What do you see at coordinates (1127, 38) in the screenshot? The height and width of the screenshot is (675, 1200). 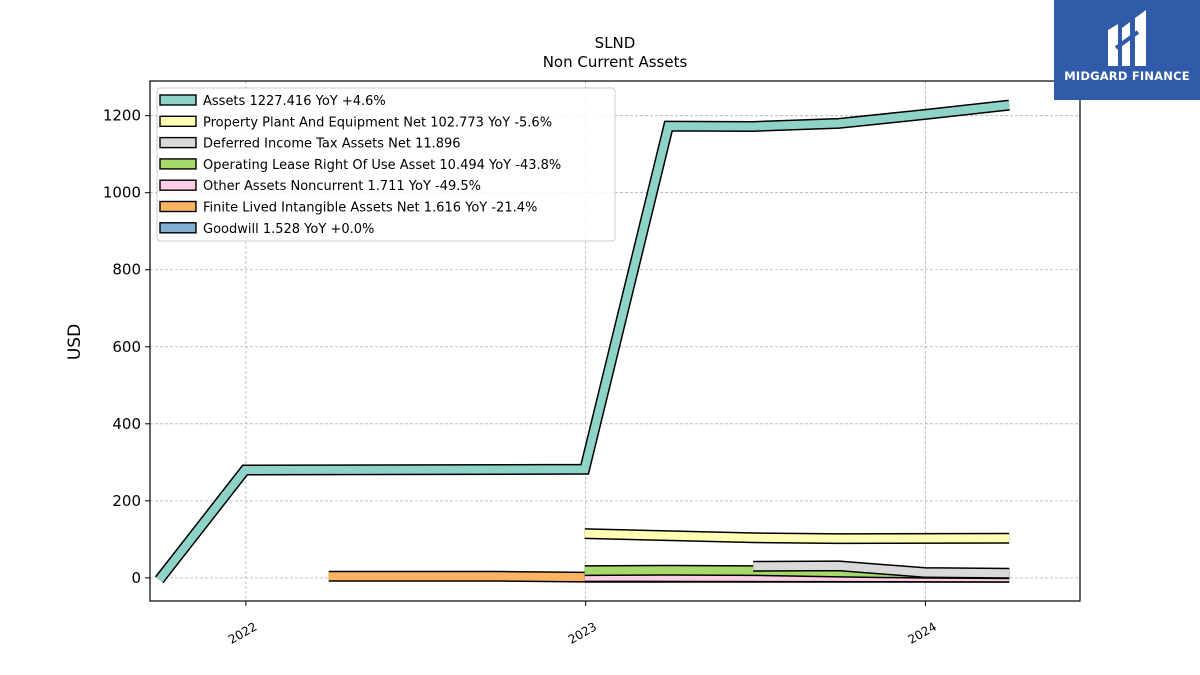 I see `logo-mark-icon` at bounding box center [1127, 38].